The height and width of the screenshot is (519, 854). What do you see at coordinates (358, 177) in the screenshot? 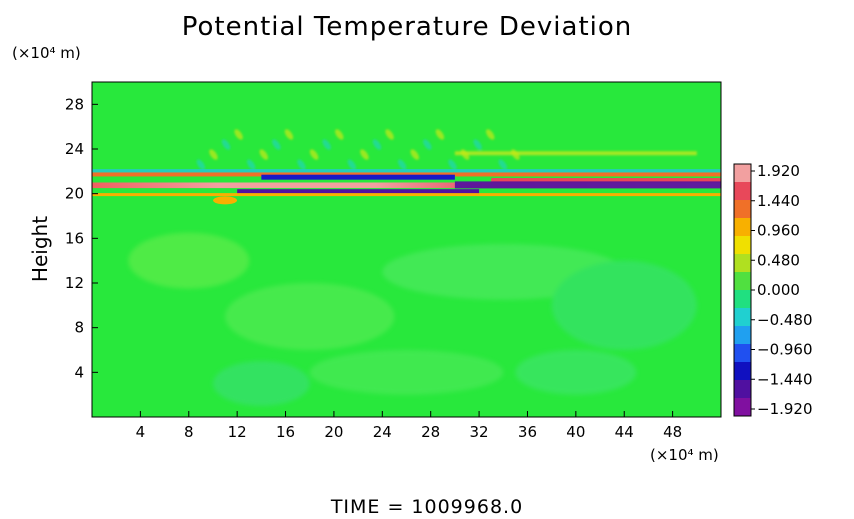
I see `band-blue-upper` at bounding box center [358, 177].